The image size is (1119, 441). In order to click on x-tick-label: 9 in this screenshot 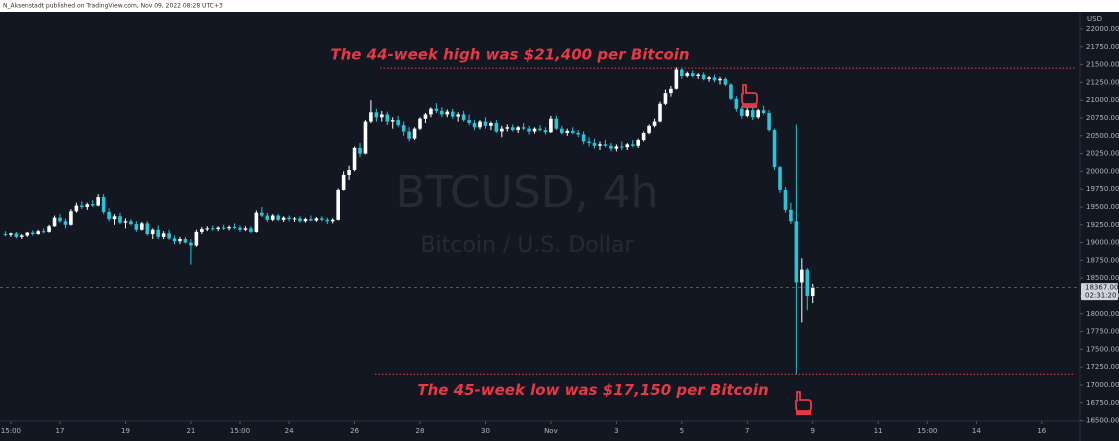, I will do `click(812, 431)`.